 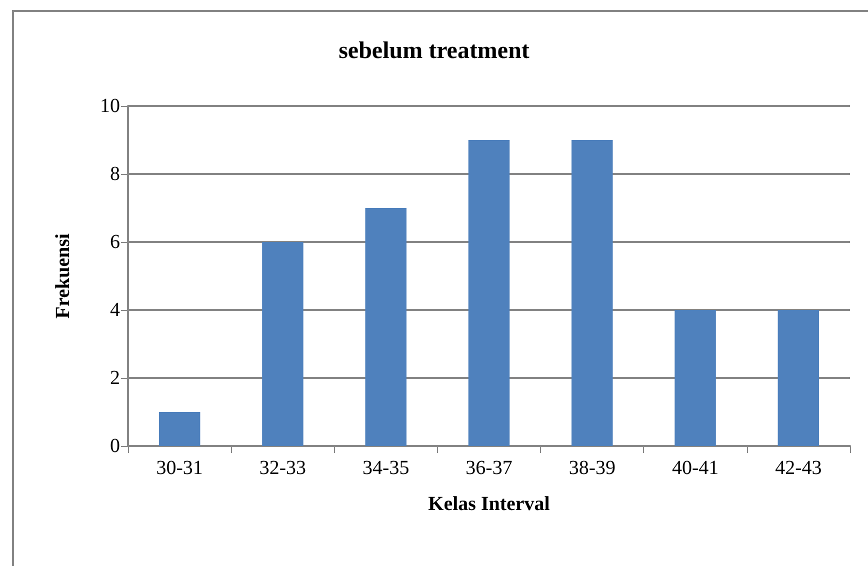 What do you see at coordinates (115, 446) in the screenshot?
I see `y-tick-label: 0` at bounding box center [115, 446].